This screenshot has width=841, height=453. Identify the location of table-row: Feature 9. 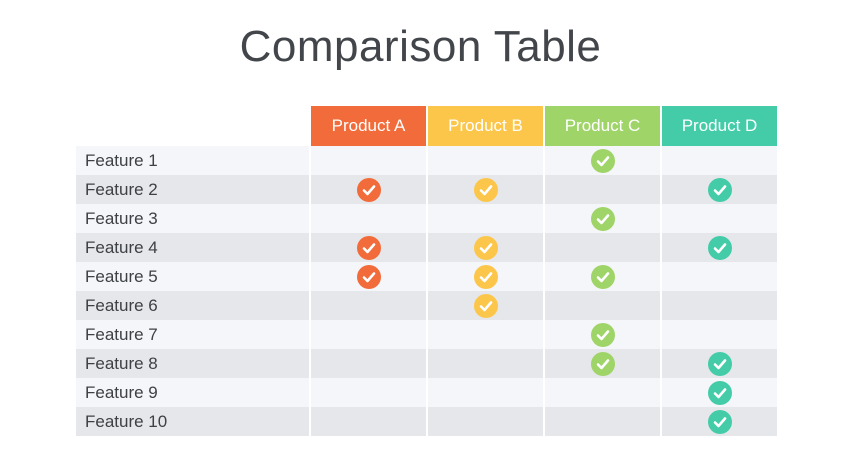
(426, 392).